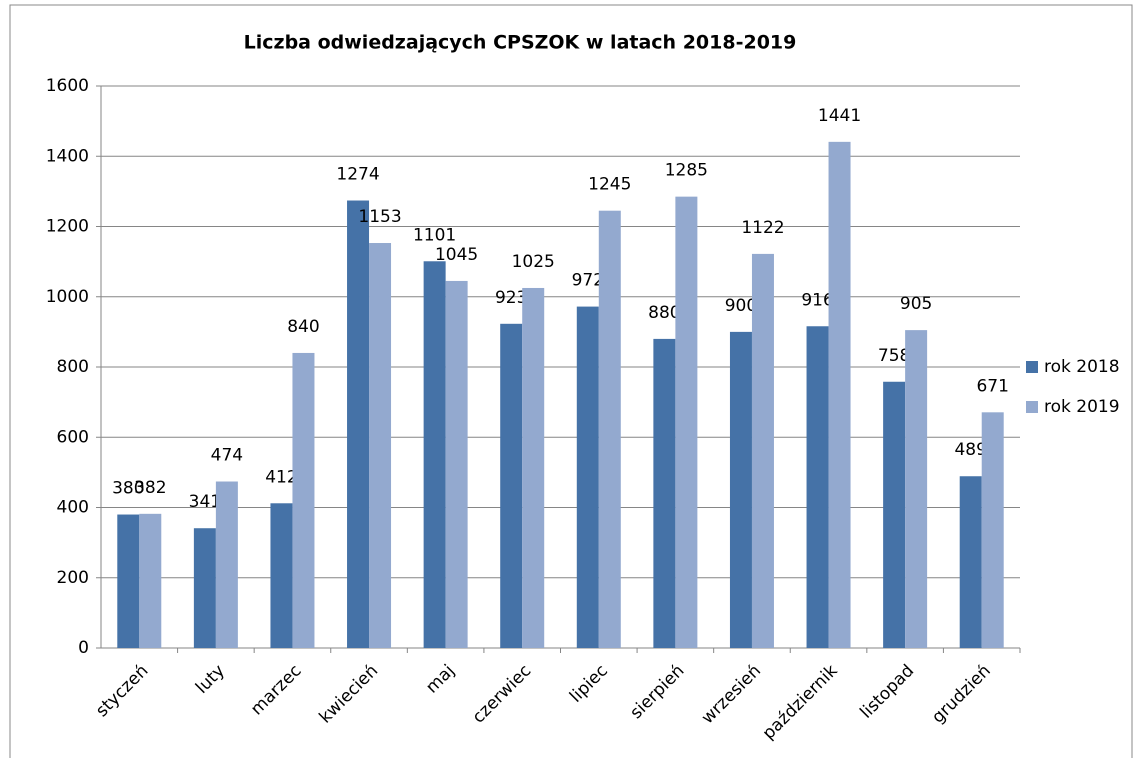 This screenshot has width=1138, height=758. Describe the element at coordinates (357, 175) in the screenshot. I see `data-label: 1274` at that location.